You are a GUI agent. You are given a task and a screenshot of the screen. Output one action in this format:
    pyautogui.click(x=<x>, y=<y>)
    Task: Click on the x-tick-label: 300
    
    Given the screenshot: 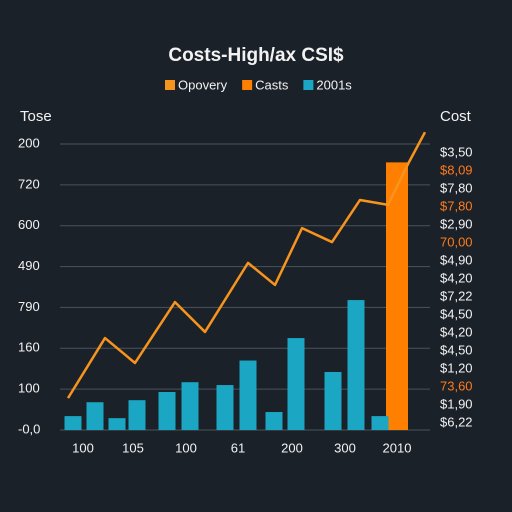 What is the action you would take?
    pyautogui.click(x=345, y=447)
    